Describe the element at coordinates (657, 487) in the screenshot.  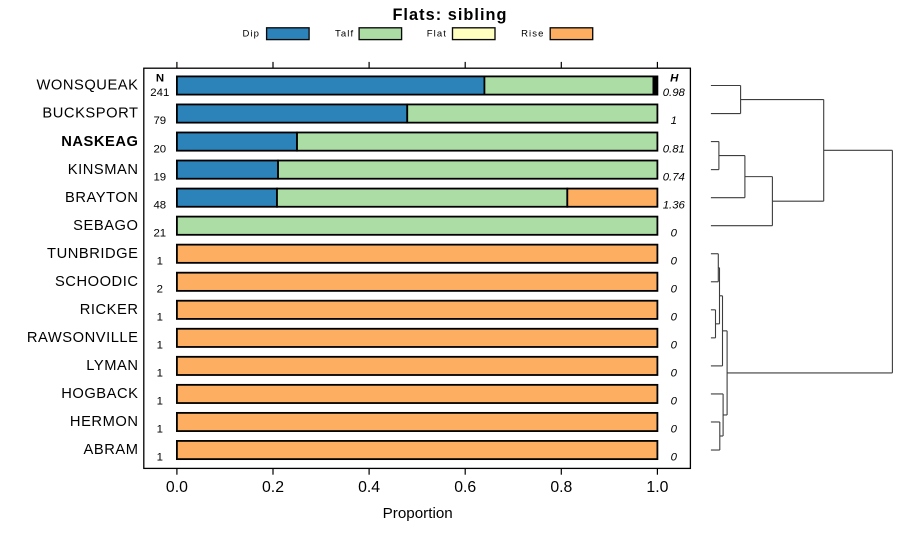
I see `svg-text: 1.0` at that location.